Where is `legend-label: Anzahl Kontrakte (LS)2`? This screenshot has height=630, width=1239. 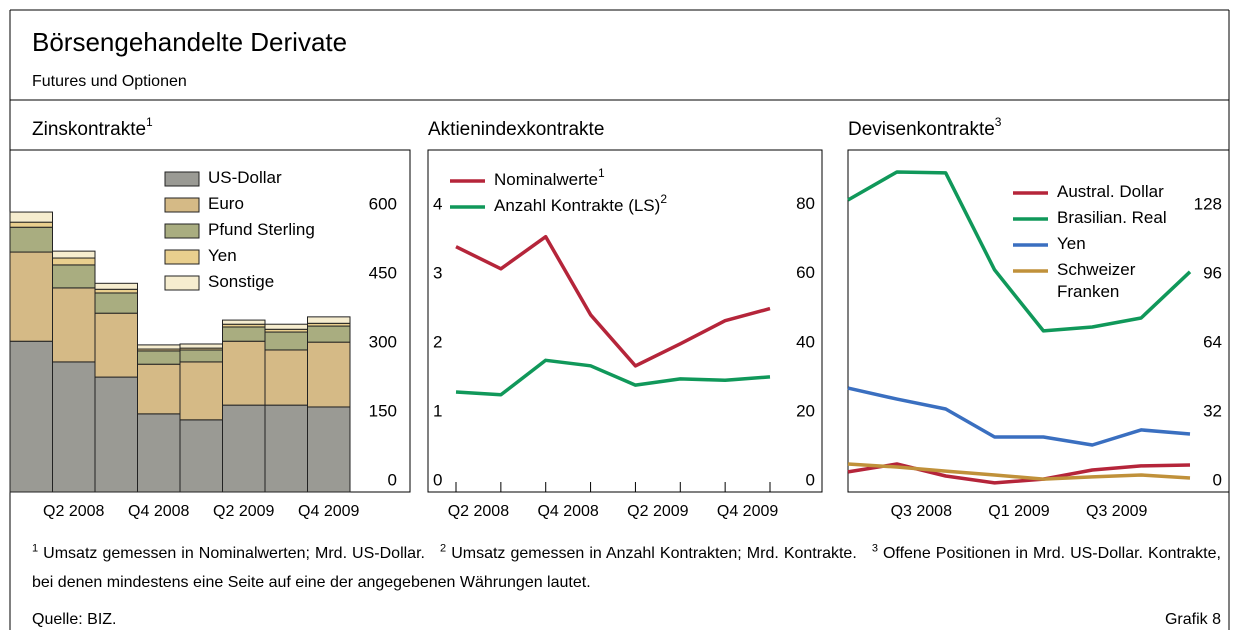 legend-label: Anzahl Kontrakte (LS)2 is located at coordinates (580, 203).